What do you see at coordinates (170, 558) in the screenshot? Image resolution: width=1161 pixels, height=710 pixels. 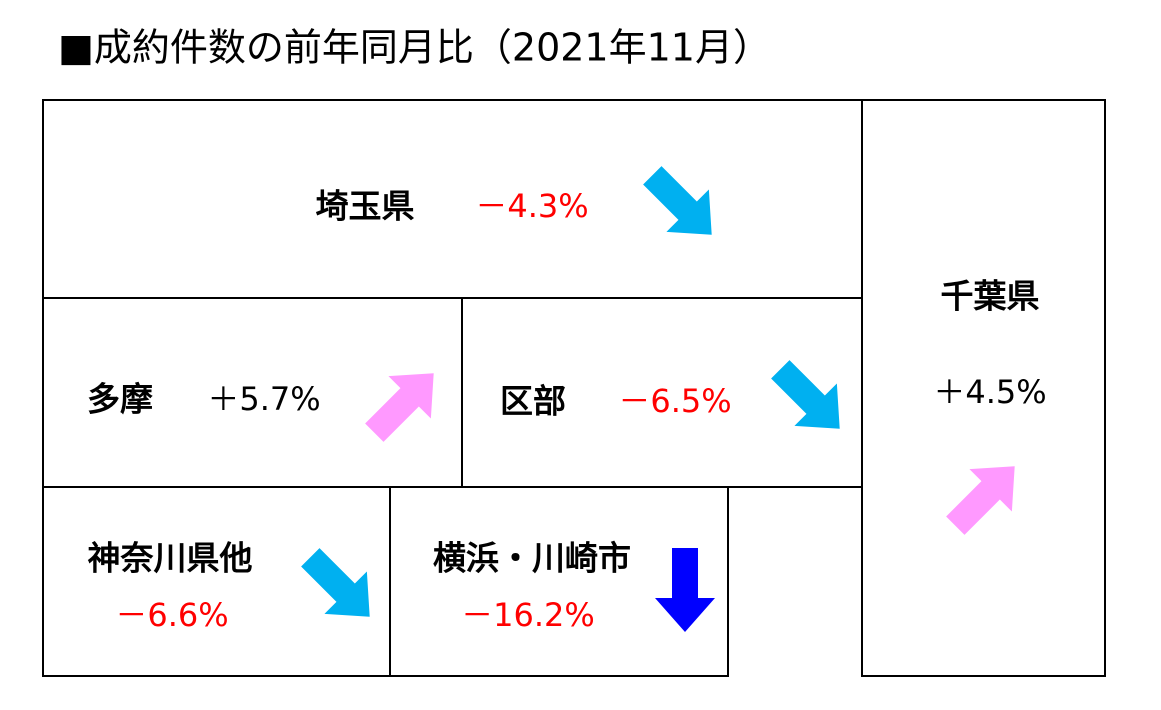 I see `region-name: 神奈川県他` at bounding box center [170, 558].